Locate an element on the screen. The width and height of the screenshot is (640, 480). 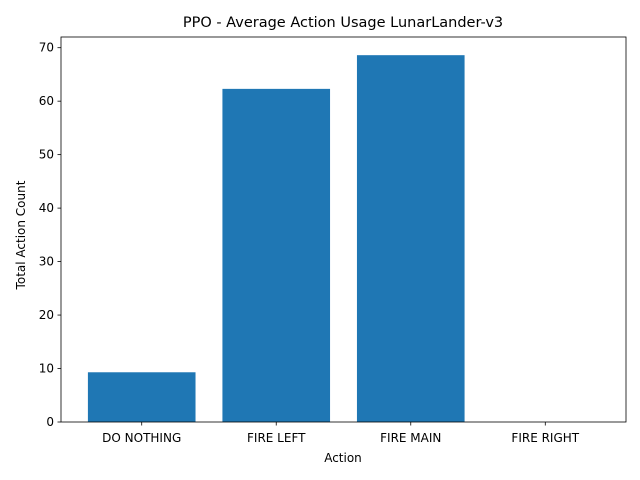
x-tick-label: FIRE MAIN is located at coordinates (410, 438).